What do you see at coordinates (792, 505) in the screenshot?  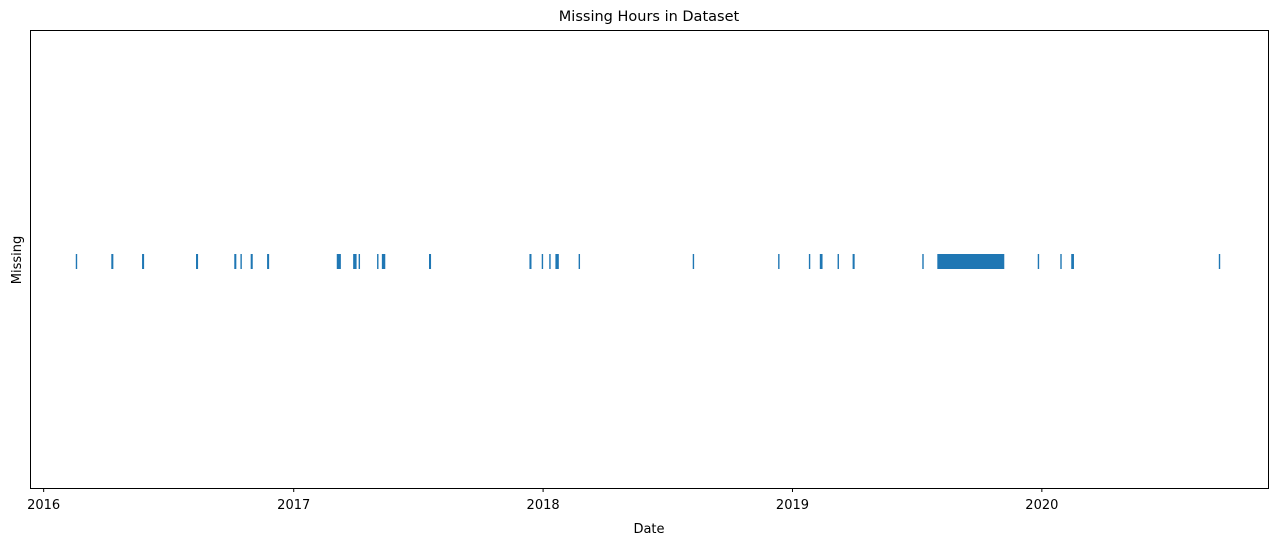 I see `x-tick-label: 2019` at bounding box center [792, 505].